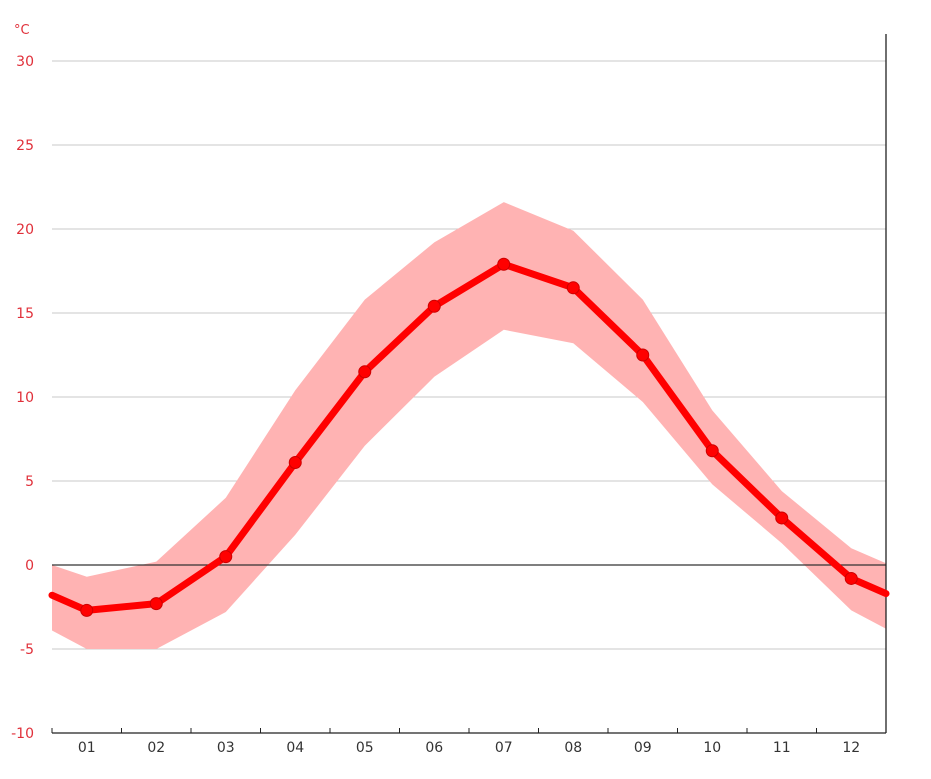 The width and height of the screenshot is (931, 779). I want to click on x-tick-labels: 01 02 03 04 05 06 07 08 09 10 11 12, so click(469, 748).